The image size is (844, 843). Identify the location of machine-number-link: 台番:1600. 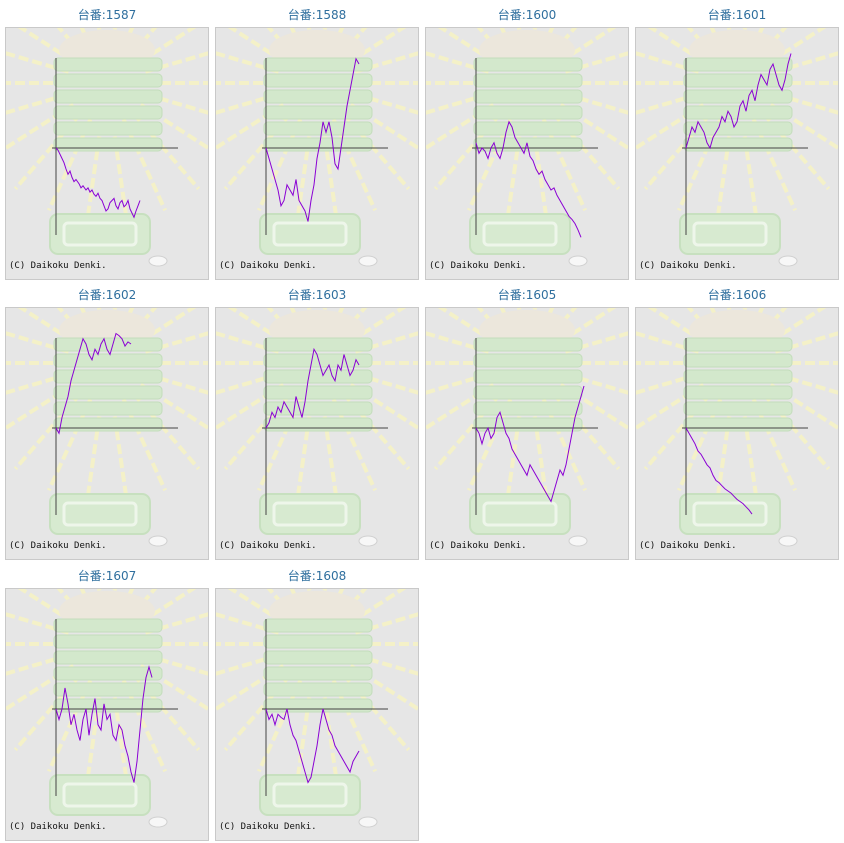
(527, 15).